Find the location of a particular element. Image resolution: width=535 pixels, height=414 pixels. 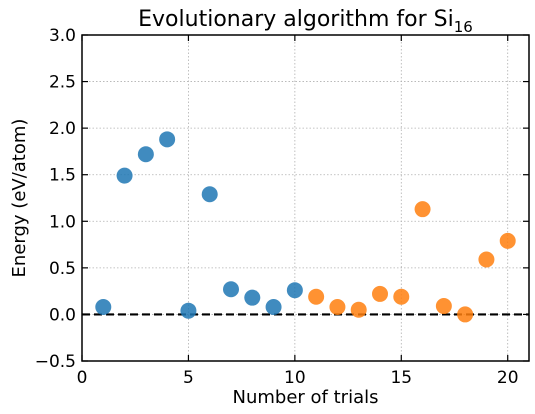

y-tick-label: 1.5 is located at coordinates (62, 176).